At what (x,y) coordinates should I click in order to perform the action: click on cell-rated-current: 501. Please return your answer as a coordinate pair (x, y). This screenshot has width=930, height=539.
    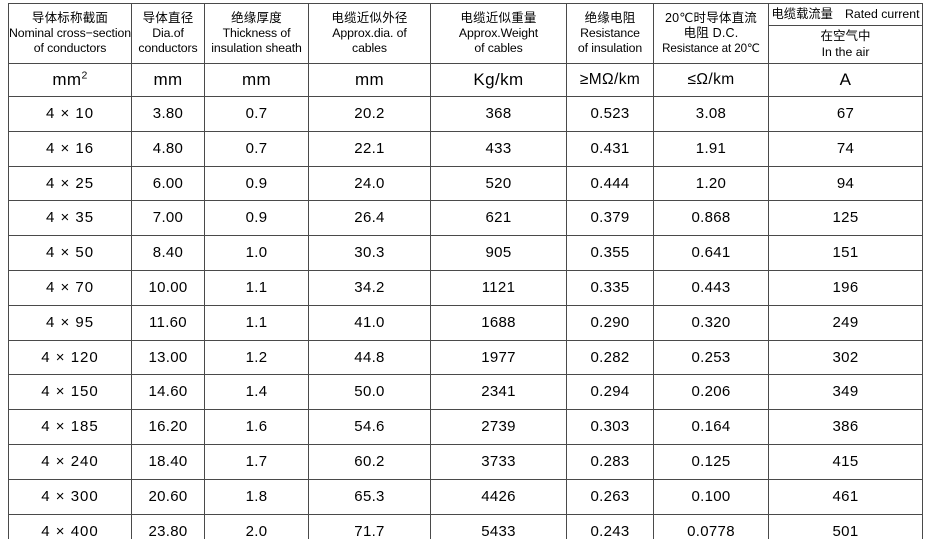
    Looking at the image, I should click on (845, 526).